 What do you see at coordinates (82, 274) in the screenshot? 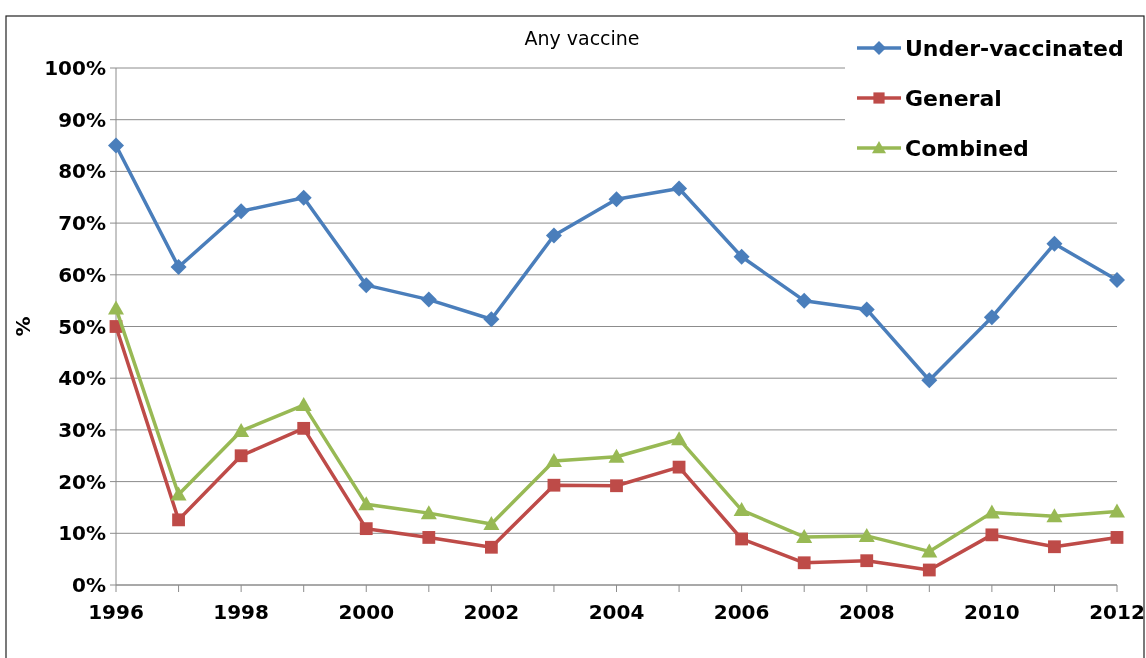
I see `y-tick-label: 60%` at bounding box center [82, 274].